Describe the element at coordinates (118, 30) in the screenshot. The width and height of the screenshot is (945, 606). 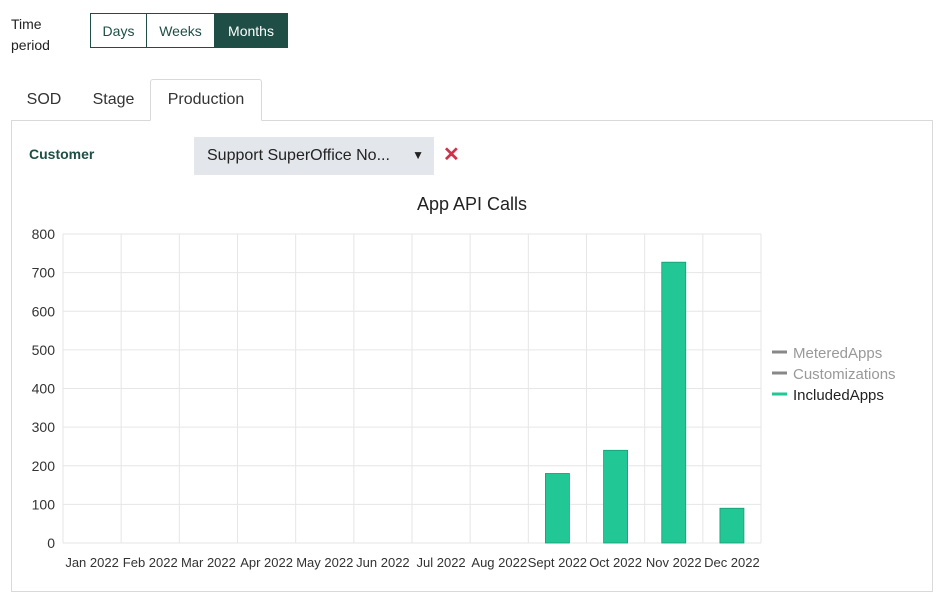
I see `days-button: Days` at that location.